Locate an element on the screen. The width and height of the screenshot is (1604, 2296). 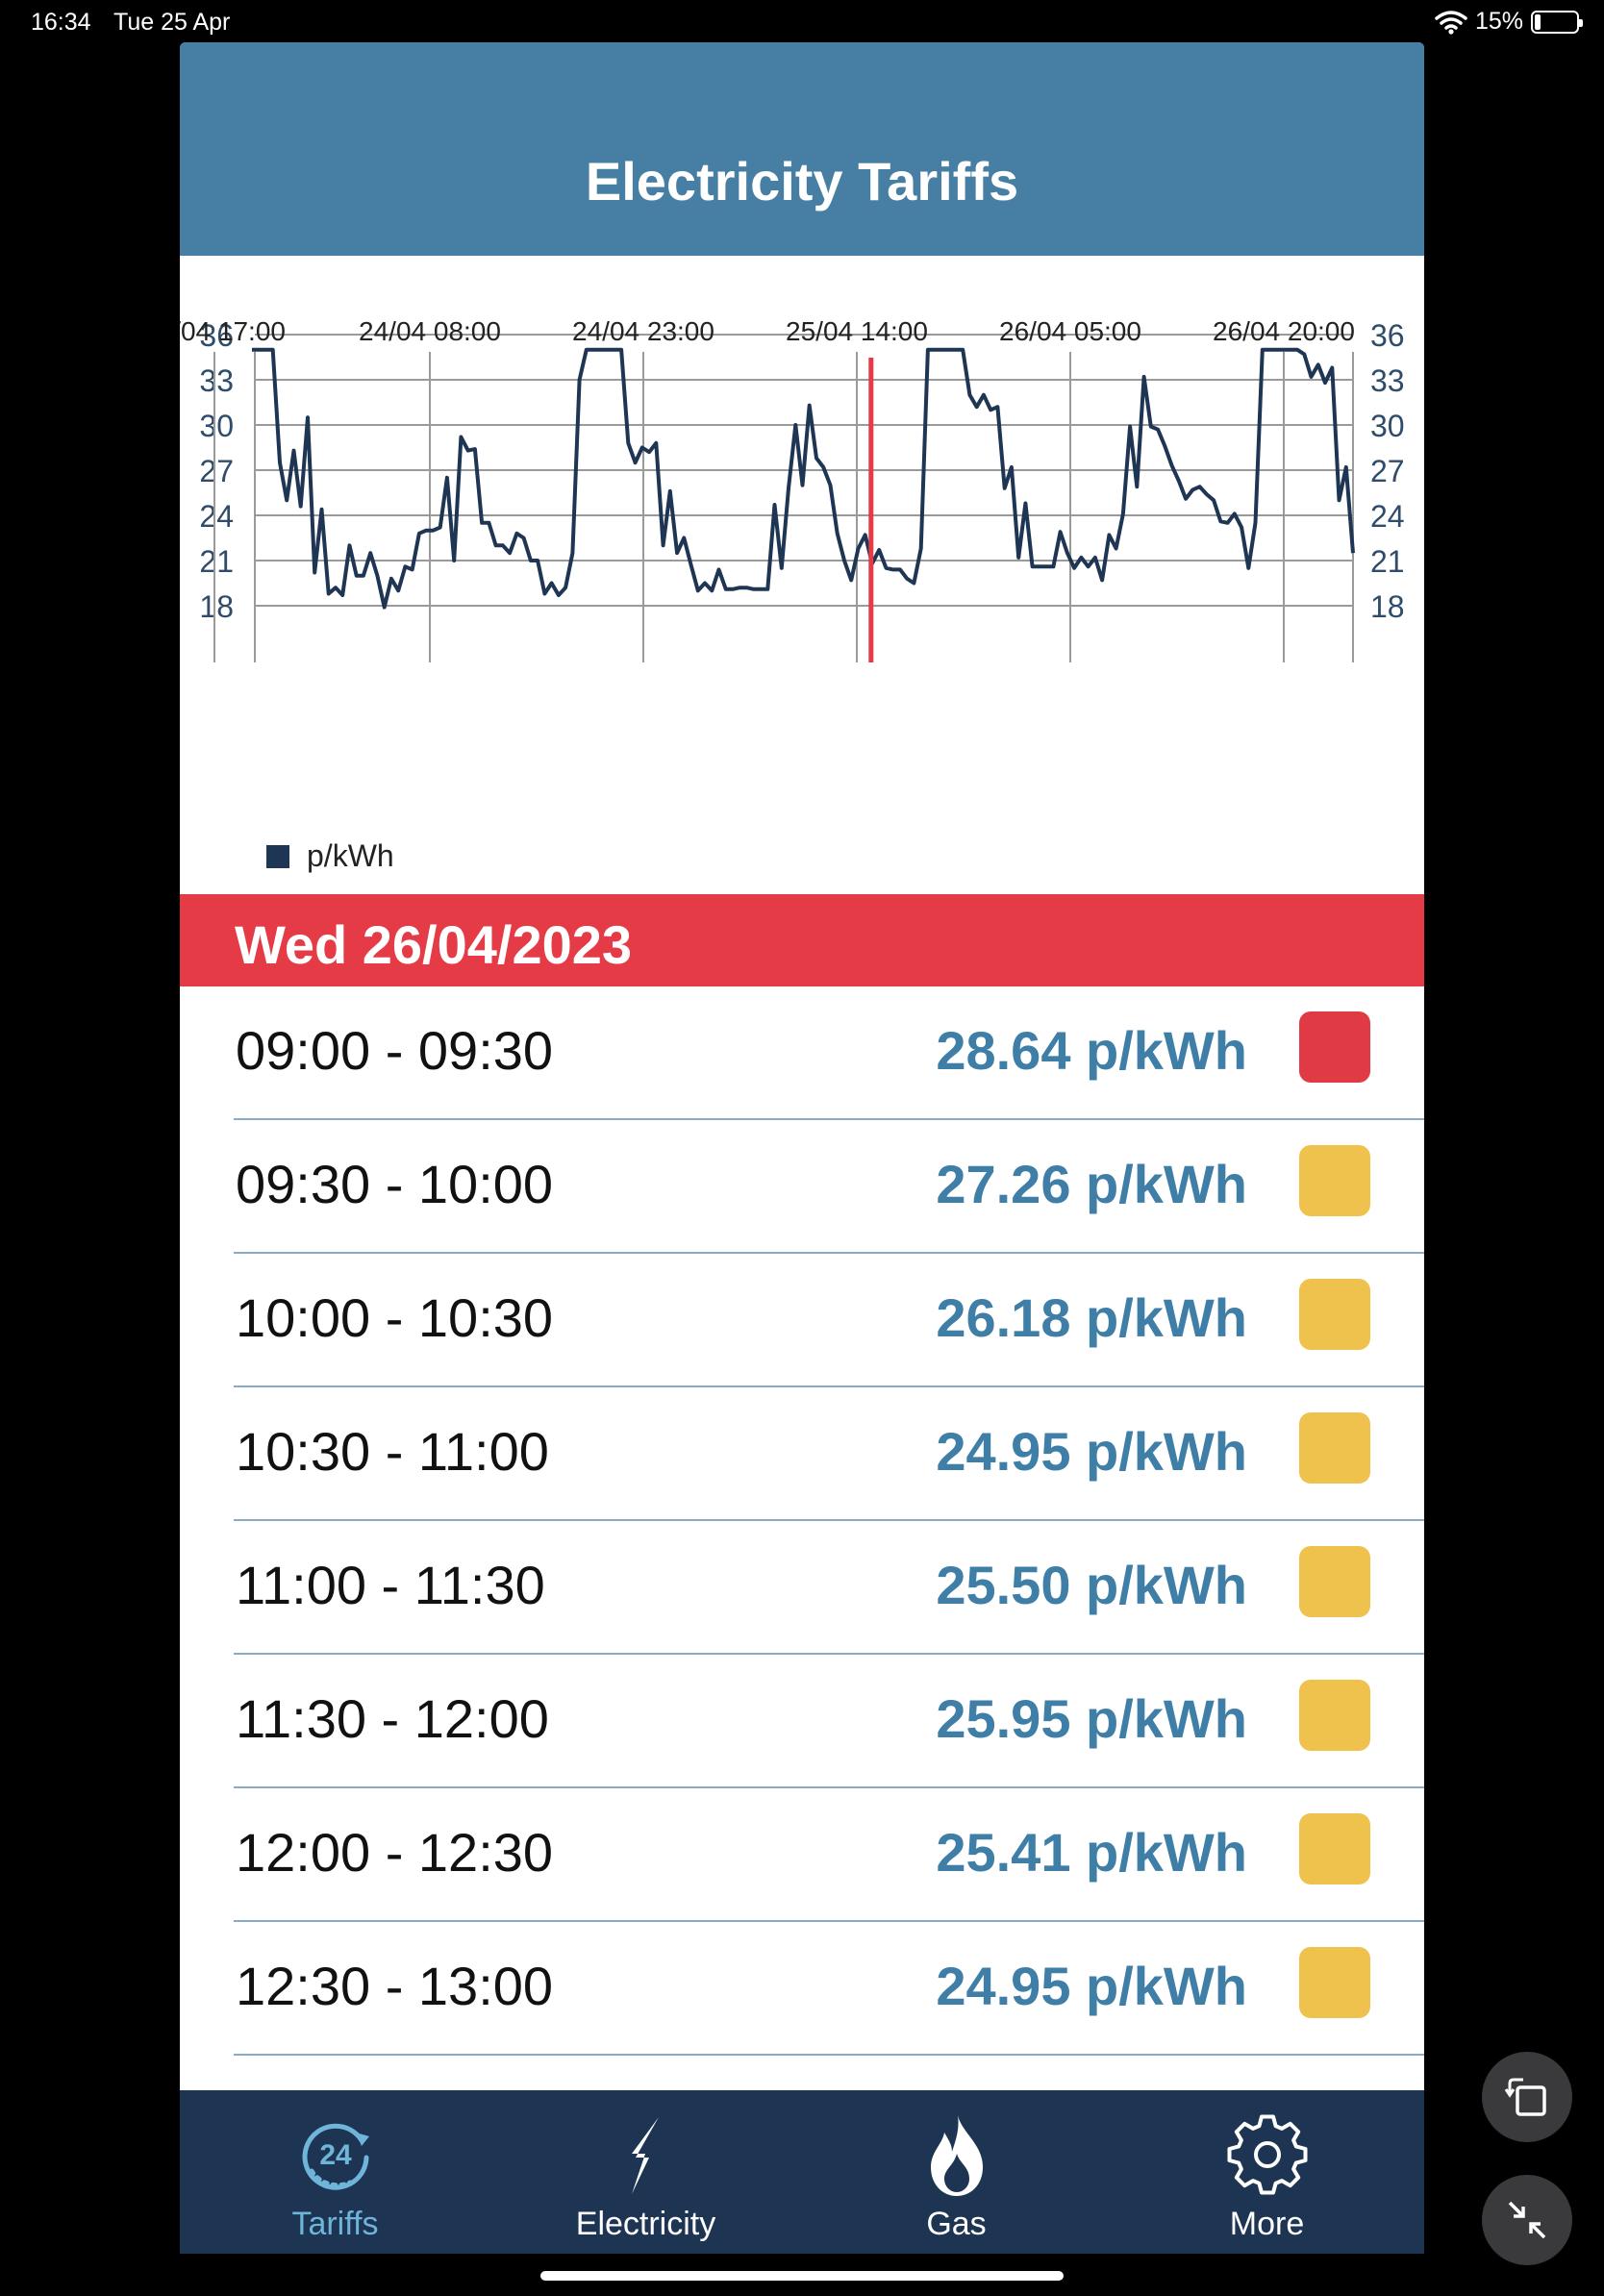
tariff-time: 10:00 - 10:30 is located at coordinates (395, 1317).